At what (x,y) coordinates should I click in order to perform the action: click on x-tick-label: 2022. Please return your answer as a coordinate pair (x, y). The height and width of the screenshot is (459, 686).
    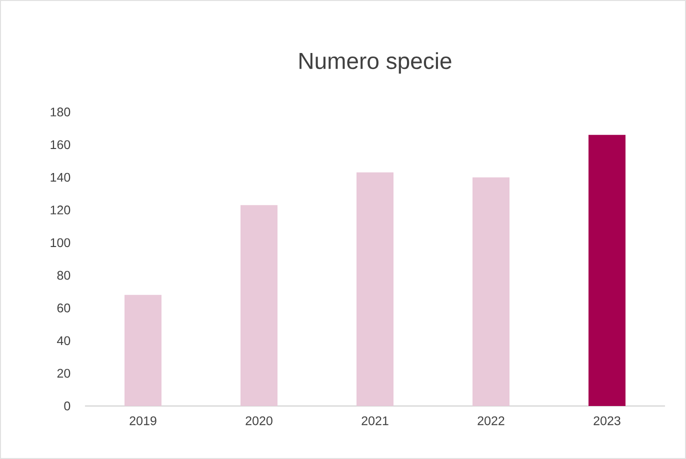
    Looking at the image, I should click on (491, 421).